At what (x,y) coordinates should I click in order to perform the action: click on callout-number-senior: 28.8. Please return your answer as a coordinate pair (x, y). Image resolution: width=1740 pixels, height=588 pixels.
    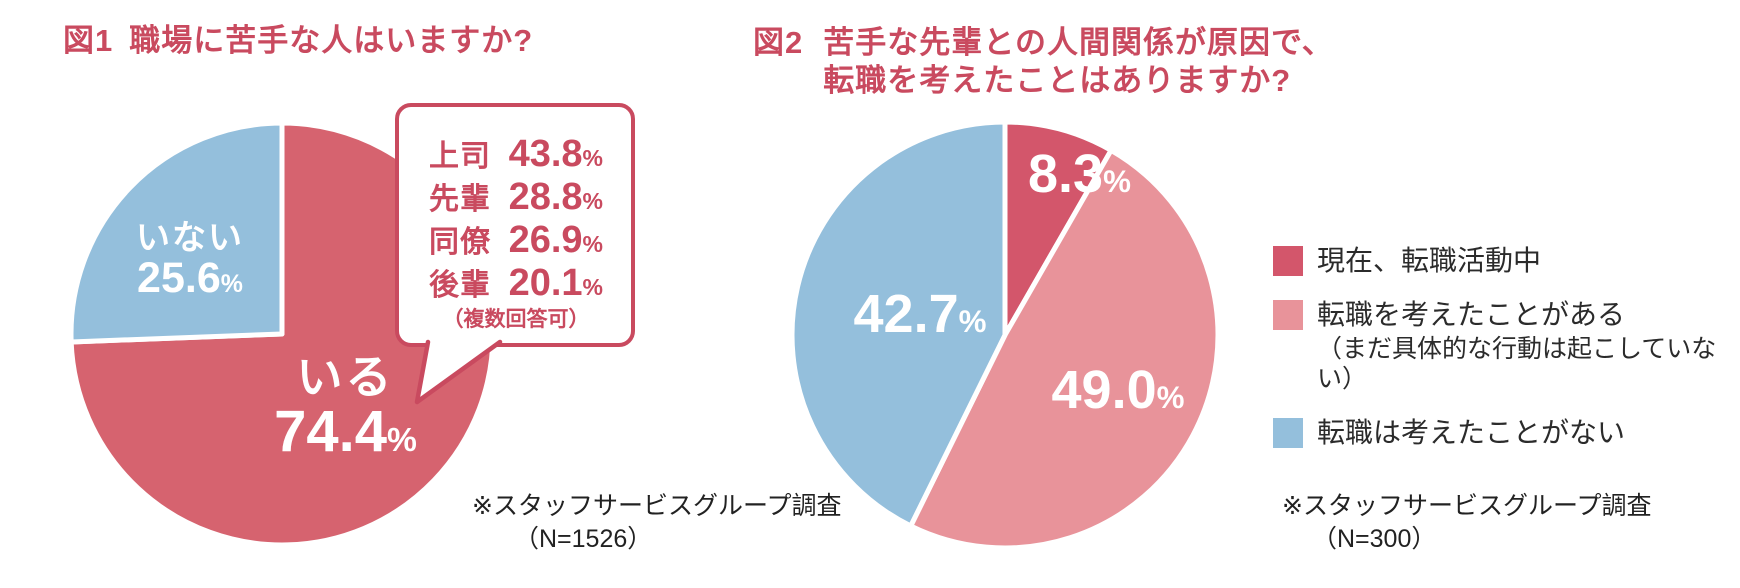
    Looking at the image, I should click on (545, 197).